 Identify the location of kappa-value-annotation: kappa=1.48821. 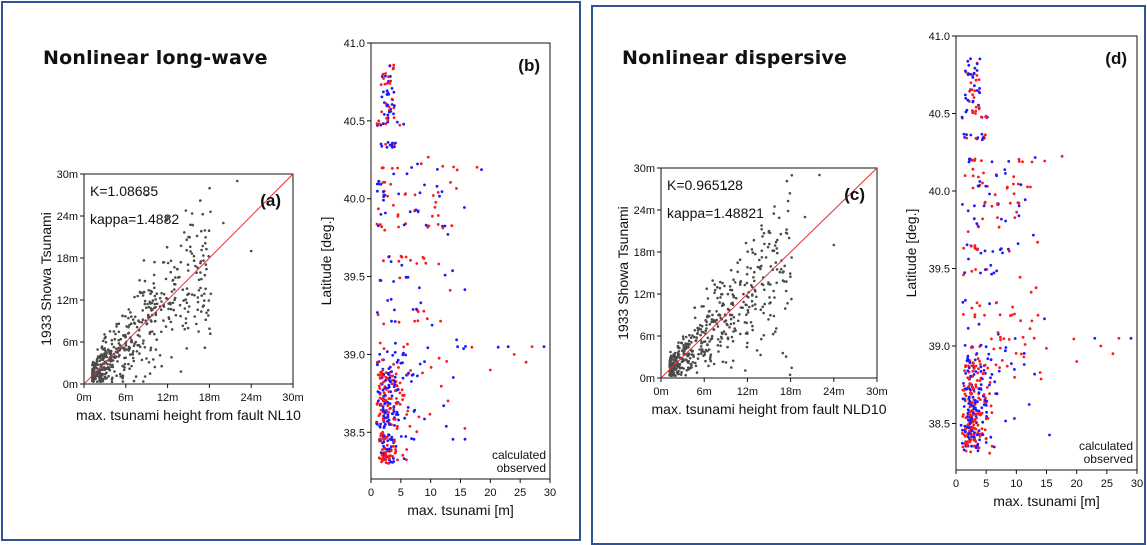
(715, 213).